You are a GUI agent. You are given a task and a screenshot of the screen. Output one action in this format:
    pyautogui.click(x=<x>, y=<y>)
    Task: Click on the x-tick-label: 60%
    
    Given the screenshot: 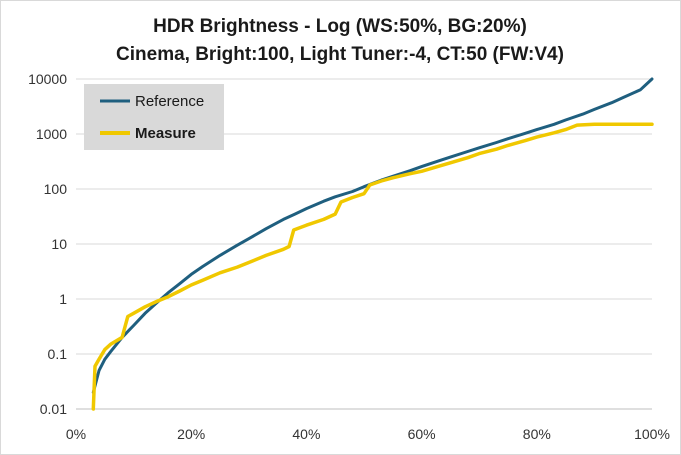 What is the action you would take?
    pyautogui.click(x=422, y=434)
    